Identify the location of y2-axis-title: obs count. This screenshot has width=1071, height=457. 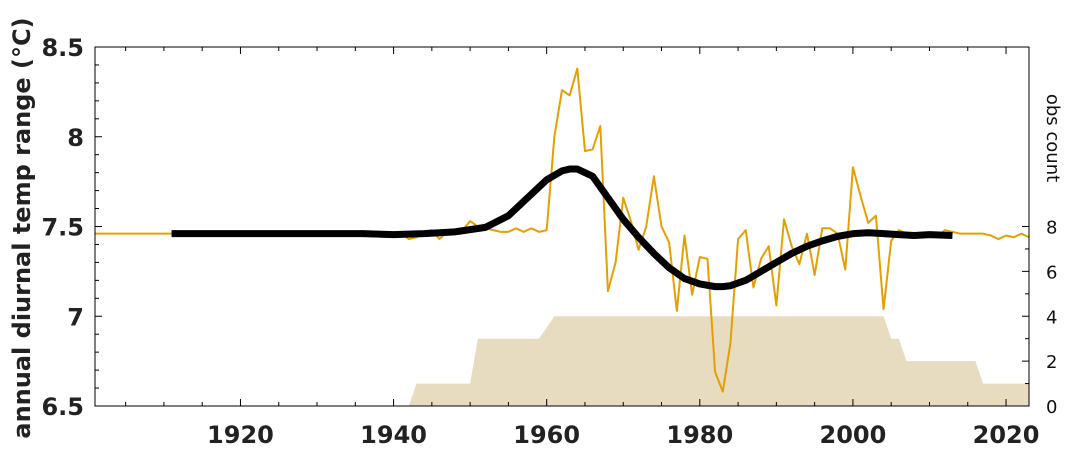
(1052, 138).